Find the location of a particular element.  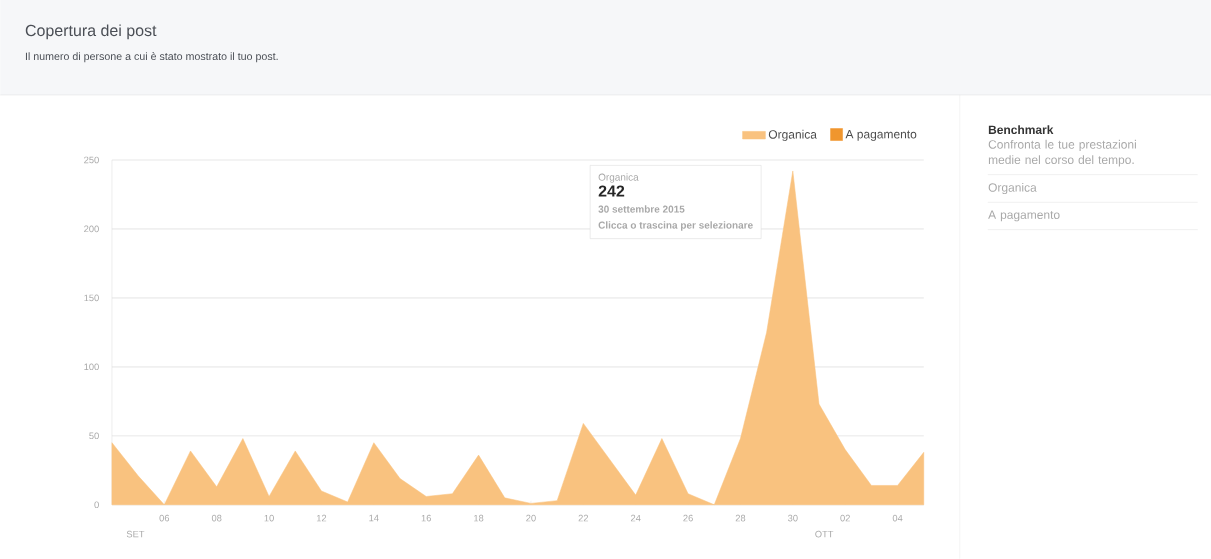

x-tick-label: 04 is located at coordinates (897, 518).